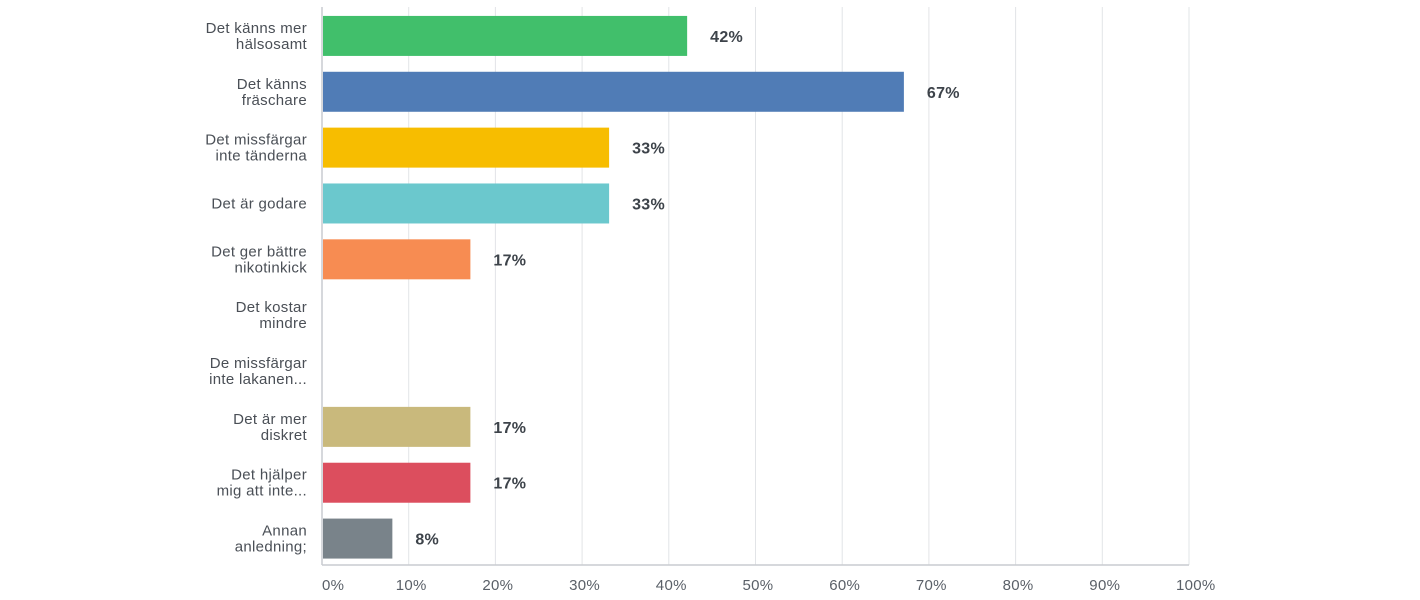 Image resolution: width=1420 pixels, height=600 pixels. I want to click on x-tick-label: 10%, so click(411, 585).